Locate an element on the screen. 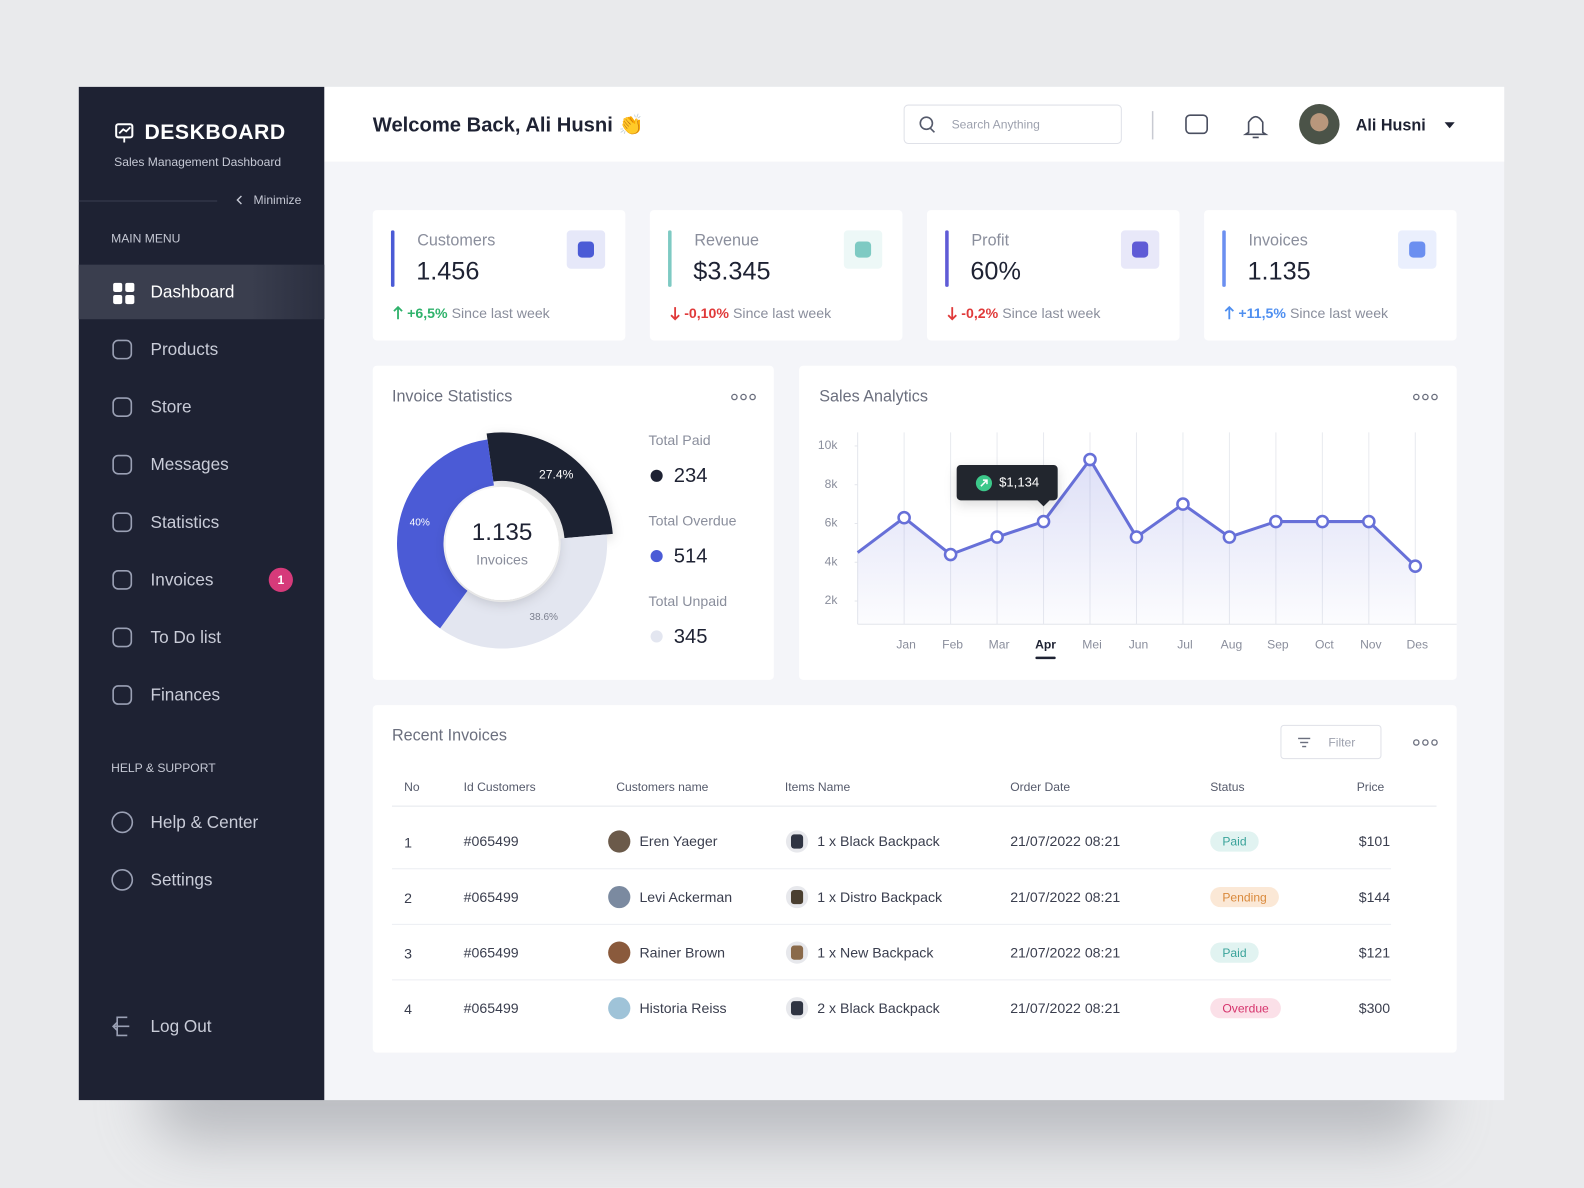  column-header: Status is located at coordinates (1227, 787).